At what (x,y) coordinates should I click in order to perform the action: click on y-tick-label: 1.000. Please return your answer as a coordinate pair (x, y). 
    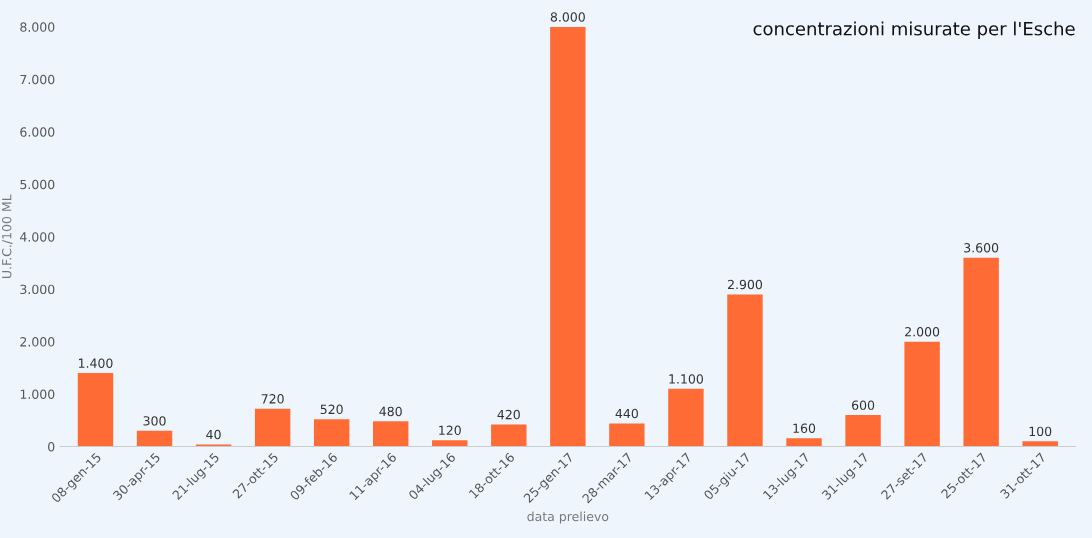
    Looking at the image, I should click on (37, 394).